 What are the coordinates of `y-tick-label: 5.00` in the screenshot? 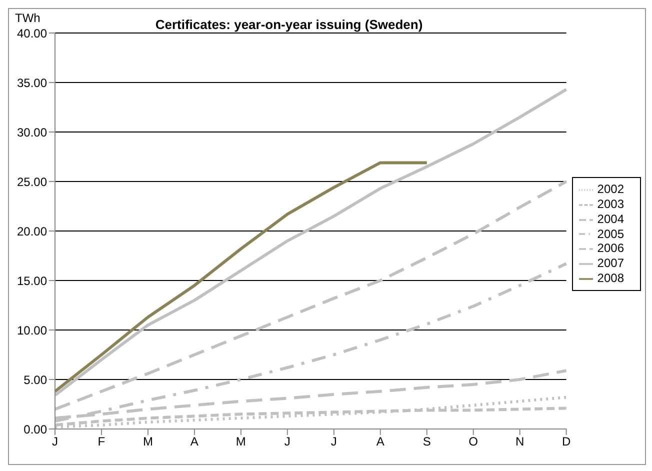 It's located at (36, 379).